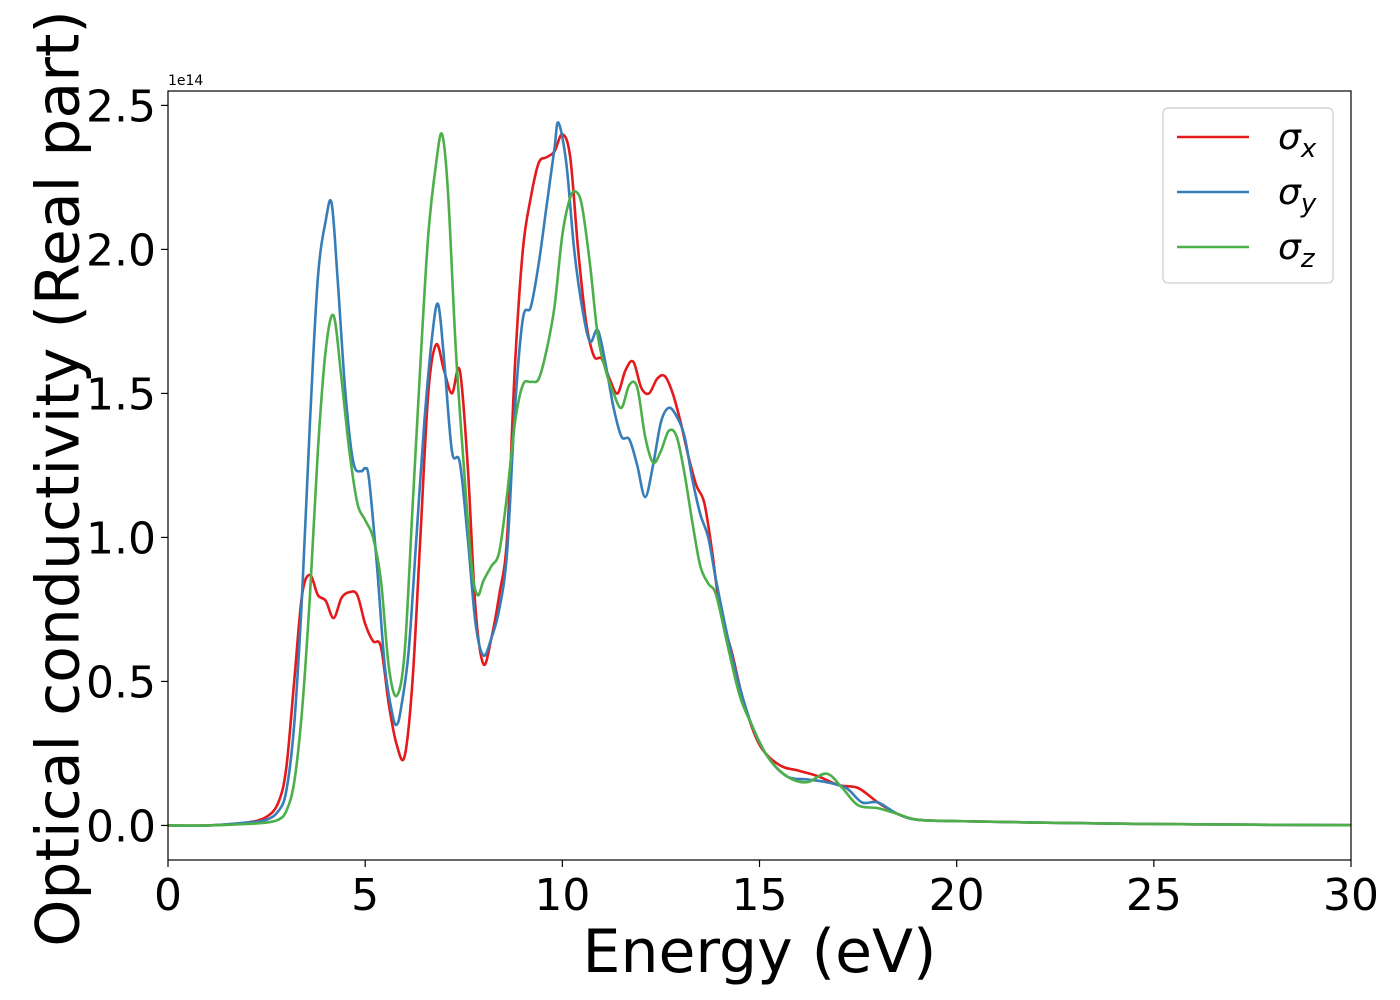  What do you see at coordinates (121, 394) in the screenshot?
I see `y-tick-label: 1.5` at bounding box center [121, 394].